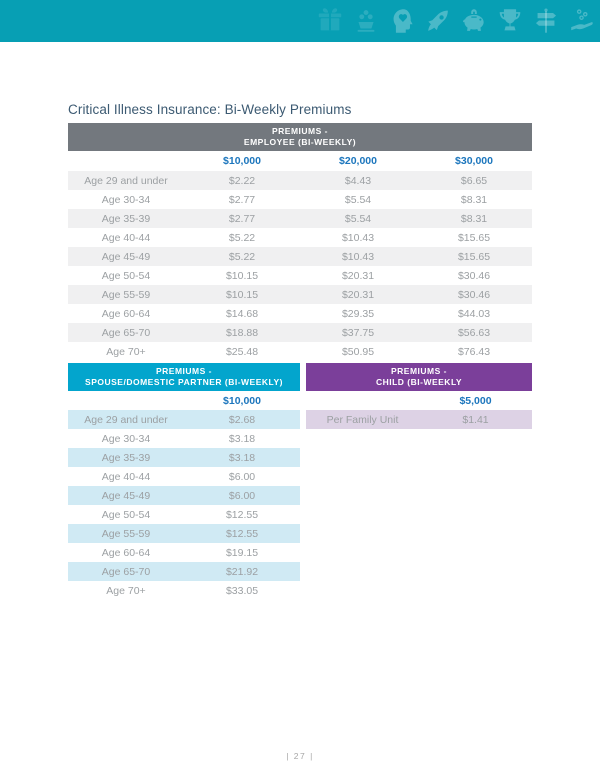 Image resolution: width=600 pixels, height=776 pixels. Describe the element at coordinates (362, 419) in the screenshot. I see `row-label: Per Family Unit` at that location.